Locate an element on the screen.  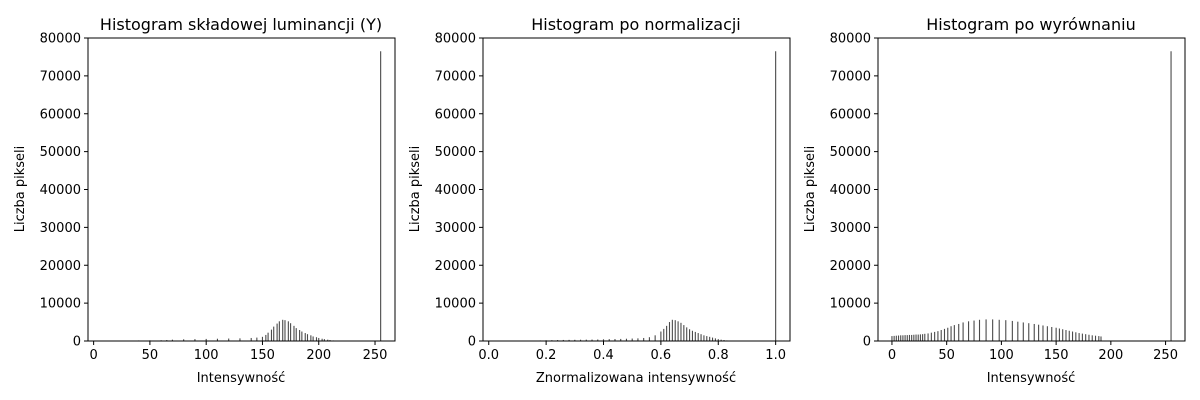
y-tick-label: 50000 is located at coordinates (850, 152).